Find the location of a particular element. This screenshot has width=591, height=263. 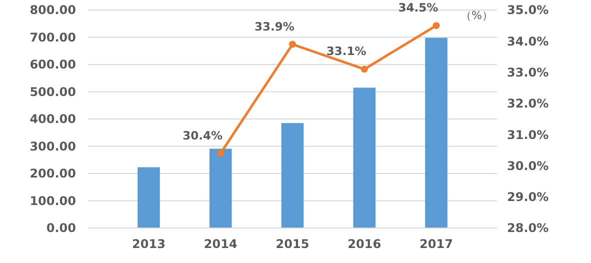

y-tick-label: 600.00 is located at coordinates (53, 65).